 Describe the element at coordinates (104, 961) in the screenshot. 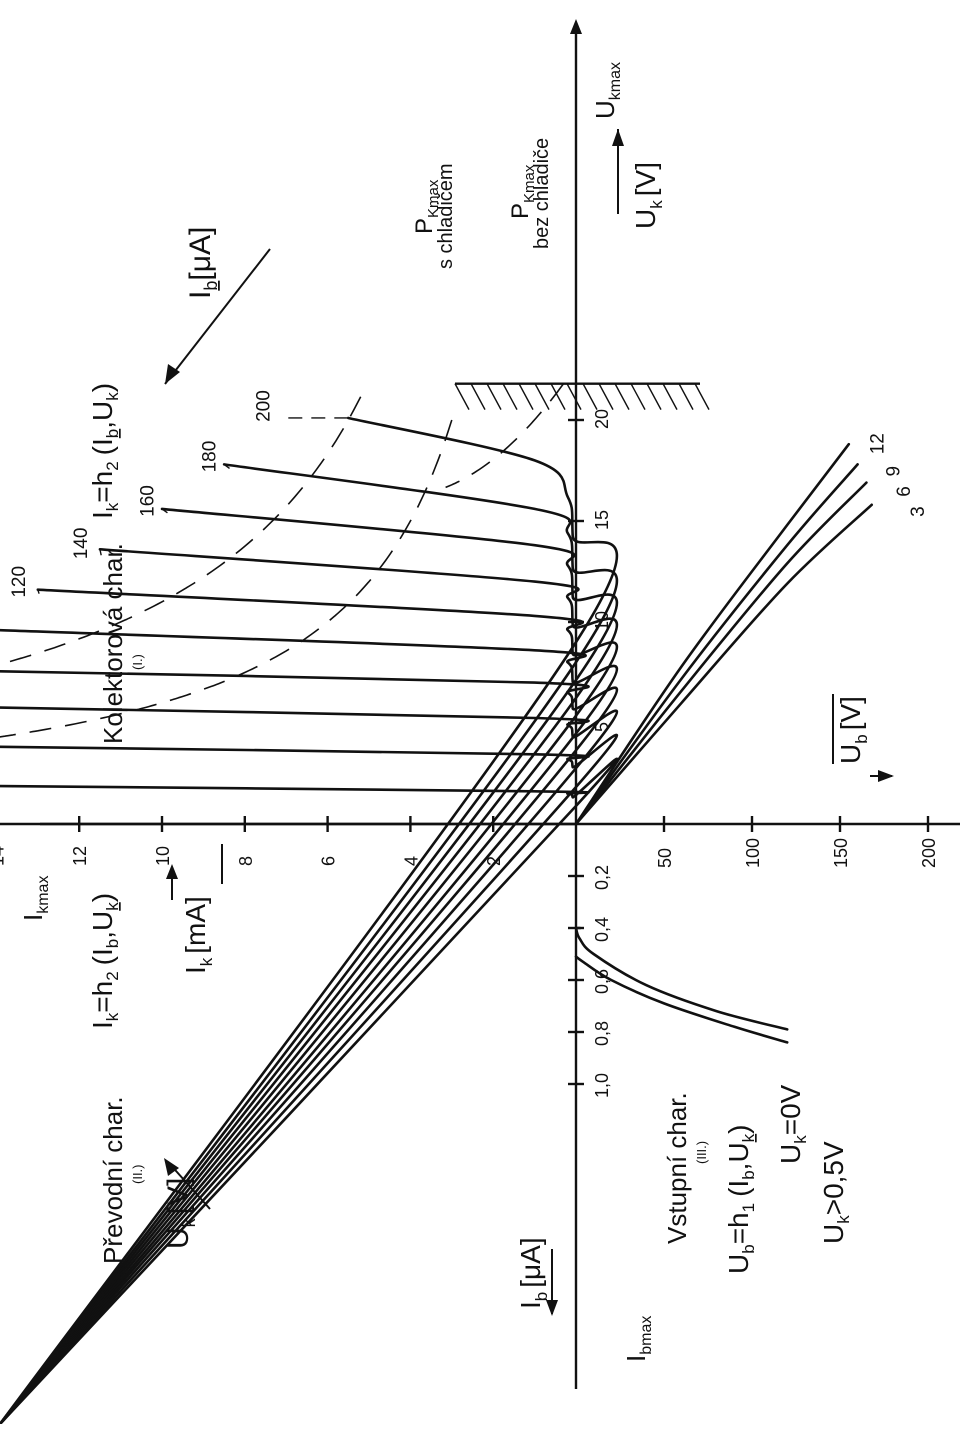

I see `transfer-formula: Ik=h2(Ib,Uk)` at that location.